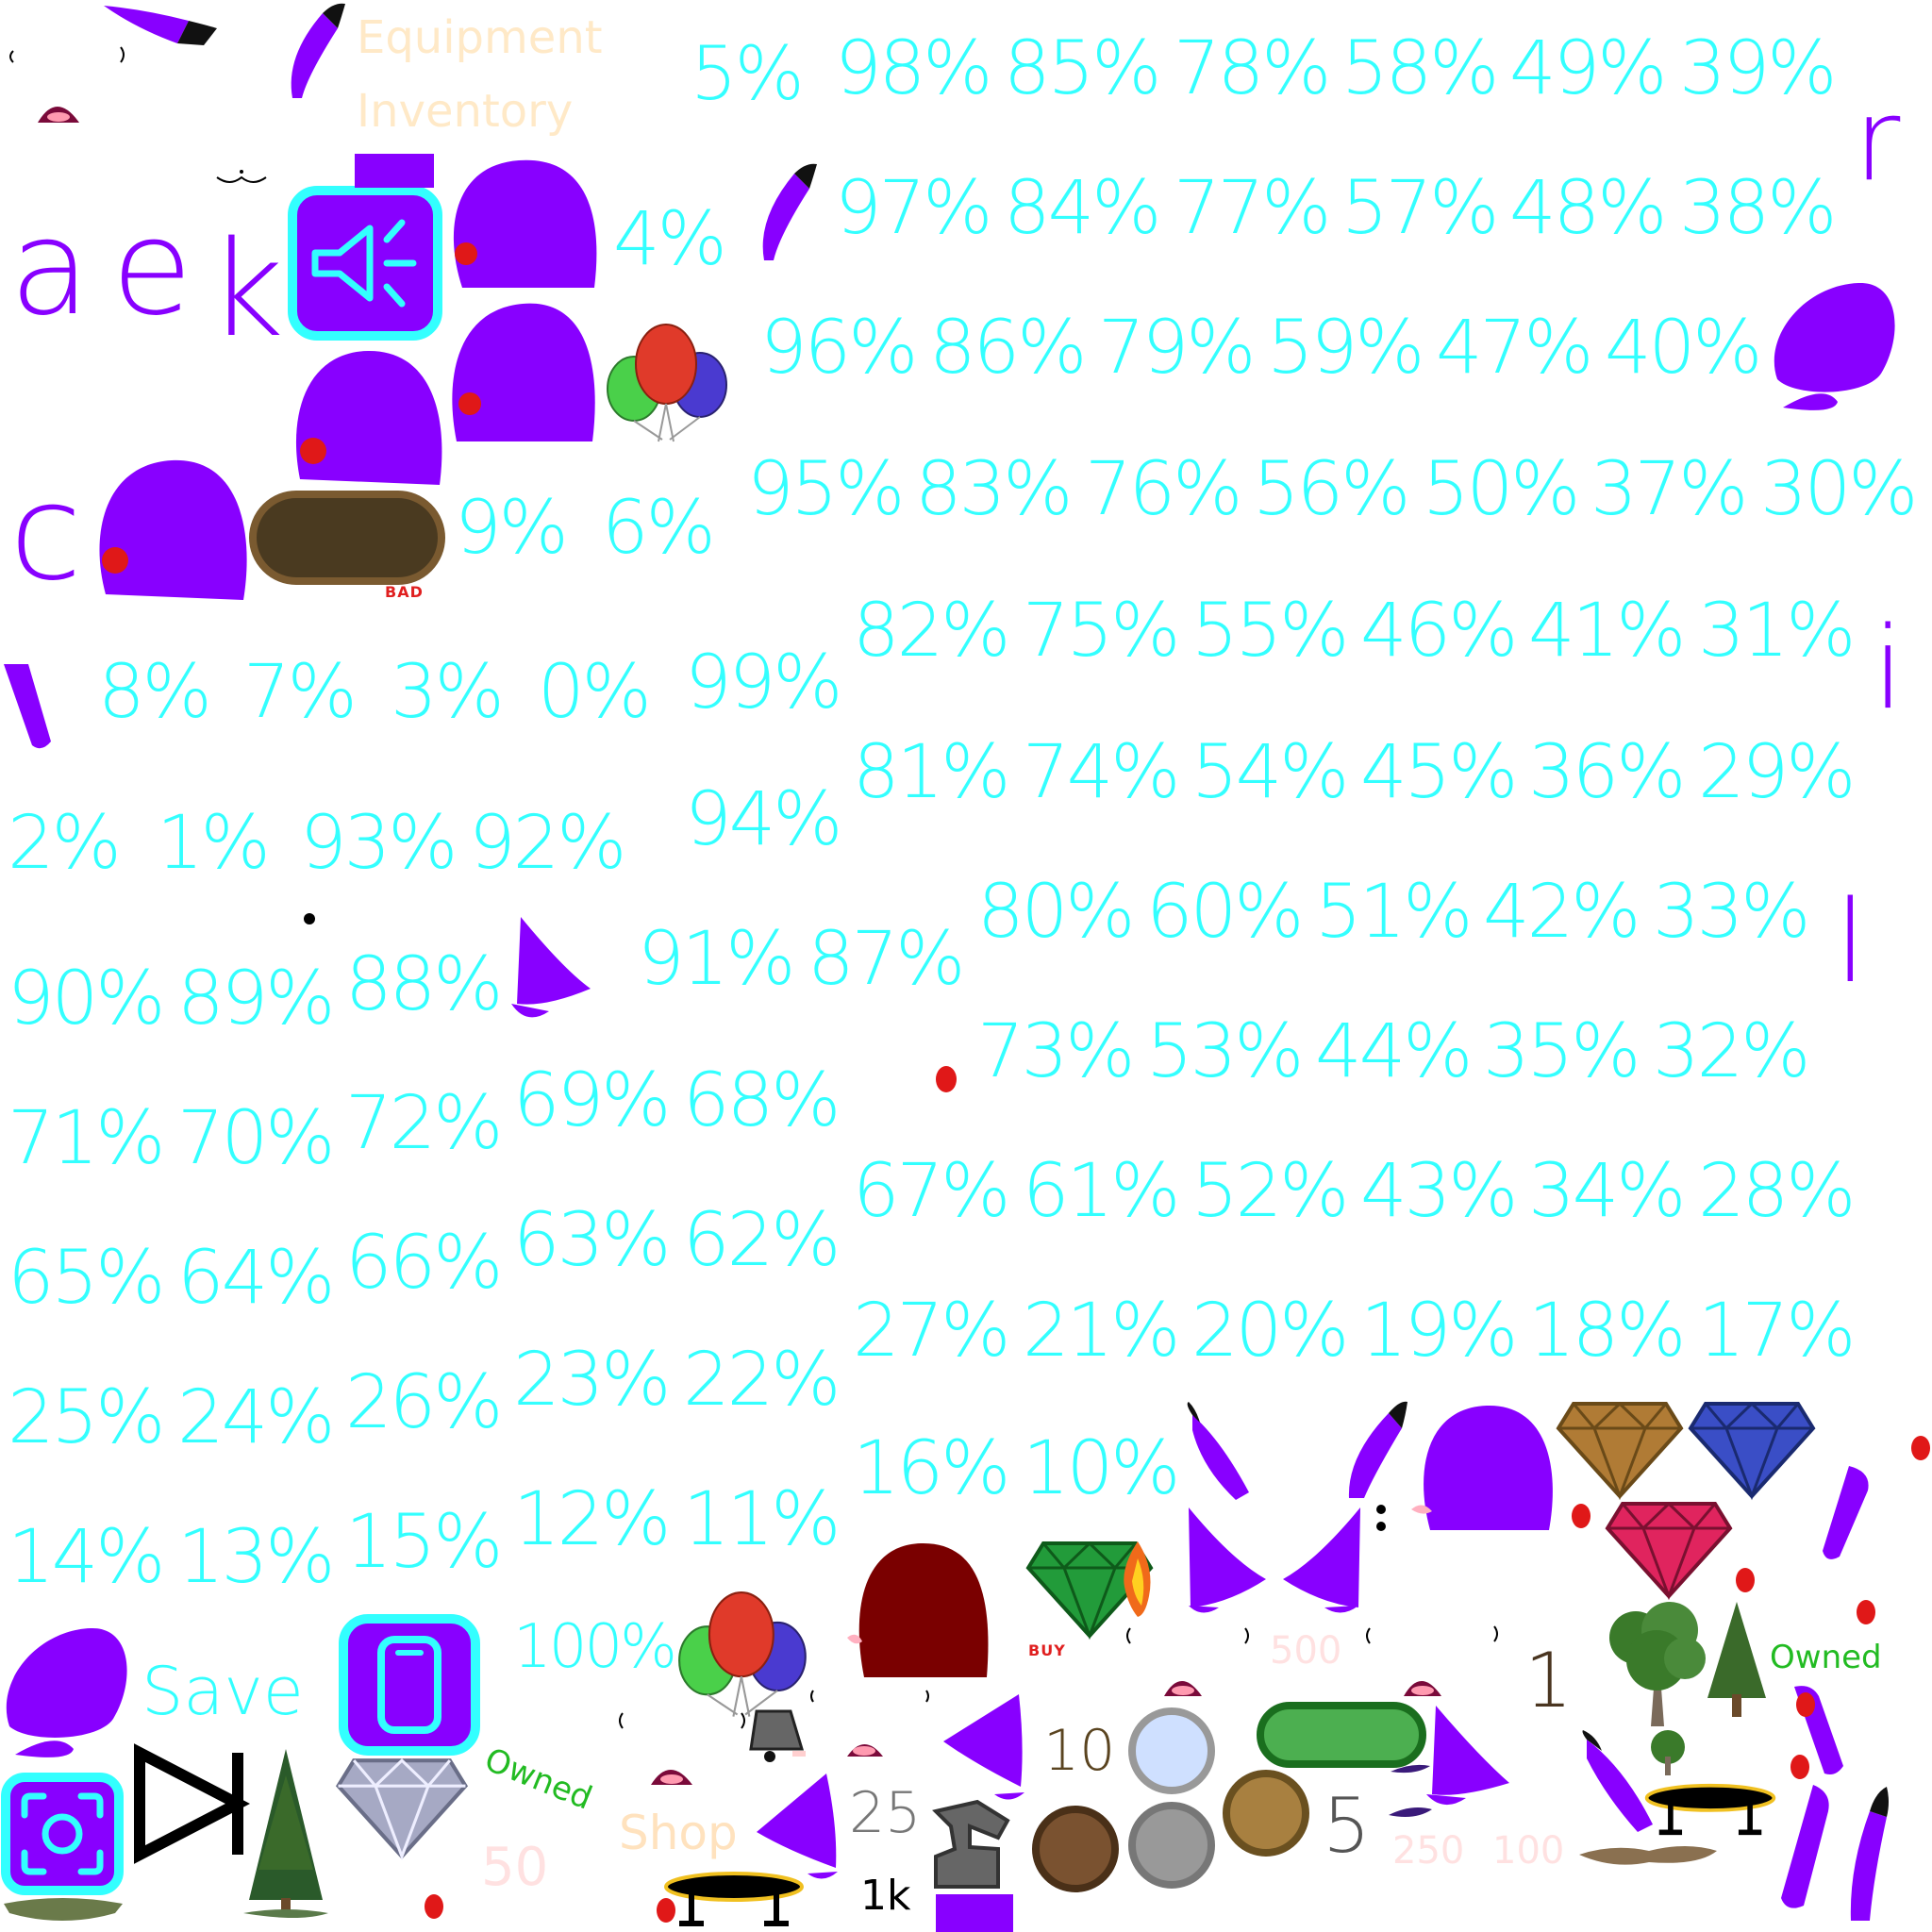 Image resolution: width=1932 pixels, height=1932 pixels. What do you see at coordinates (887, 959) in the screenshot?
I see `percent-87: 87%` at bounding box center [887, 959].